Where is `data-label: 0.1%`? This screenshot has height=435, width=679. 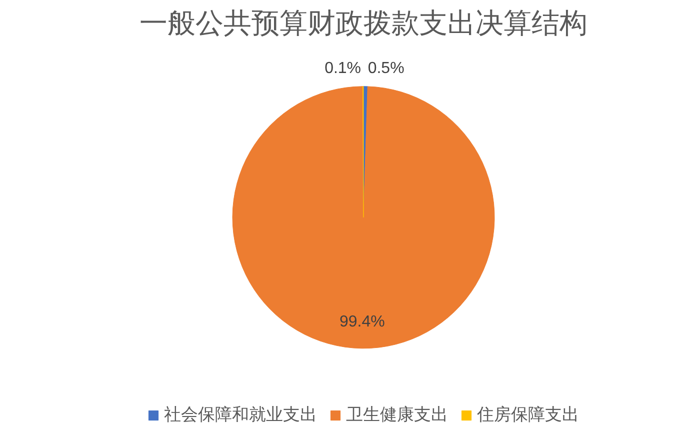 data-label: 0.1% is located at coordinates (343, 68).